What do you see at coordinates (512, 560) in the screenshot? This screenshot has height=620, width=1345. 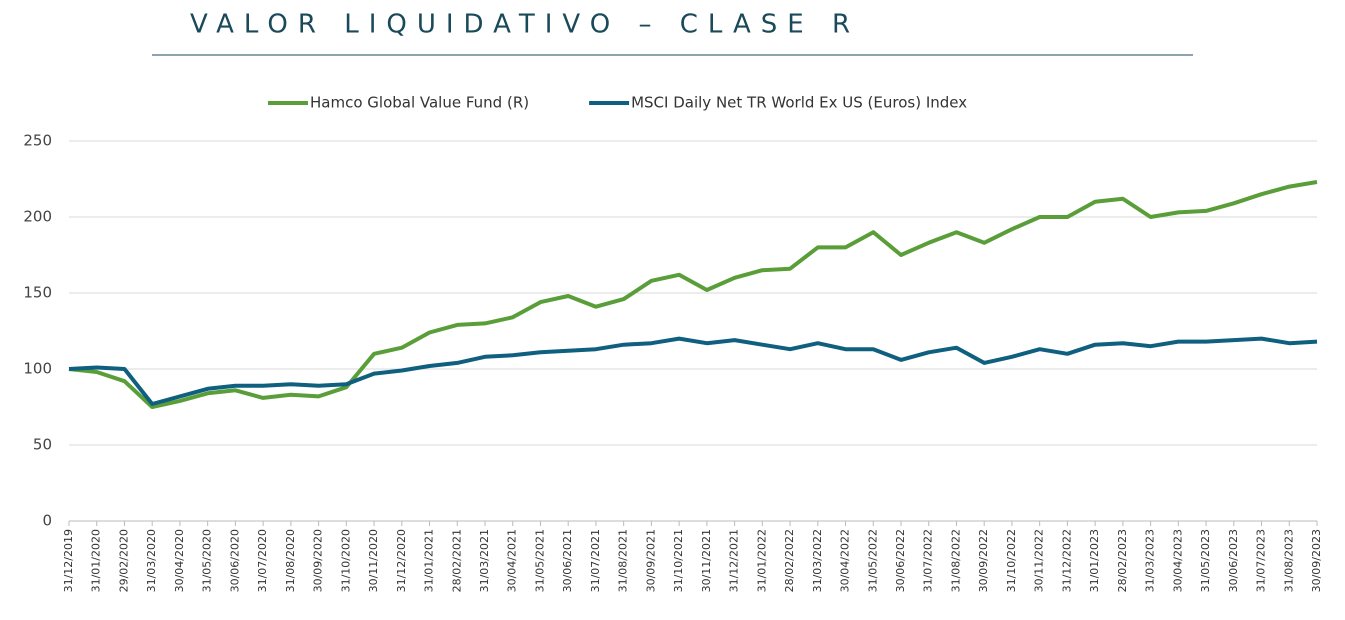 I see `x-tick-label: 30/04/2021` at bounding box center [512, 560].